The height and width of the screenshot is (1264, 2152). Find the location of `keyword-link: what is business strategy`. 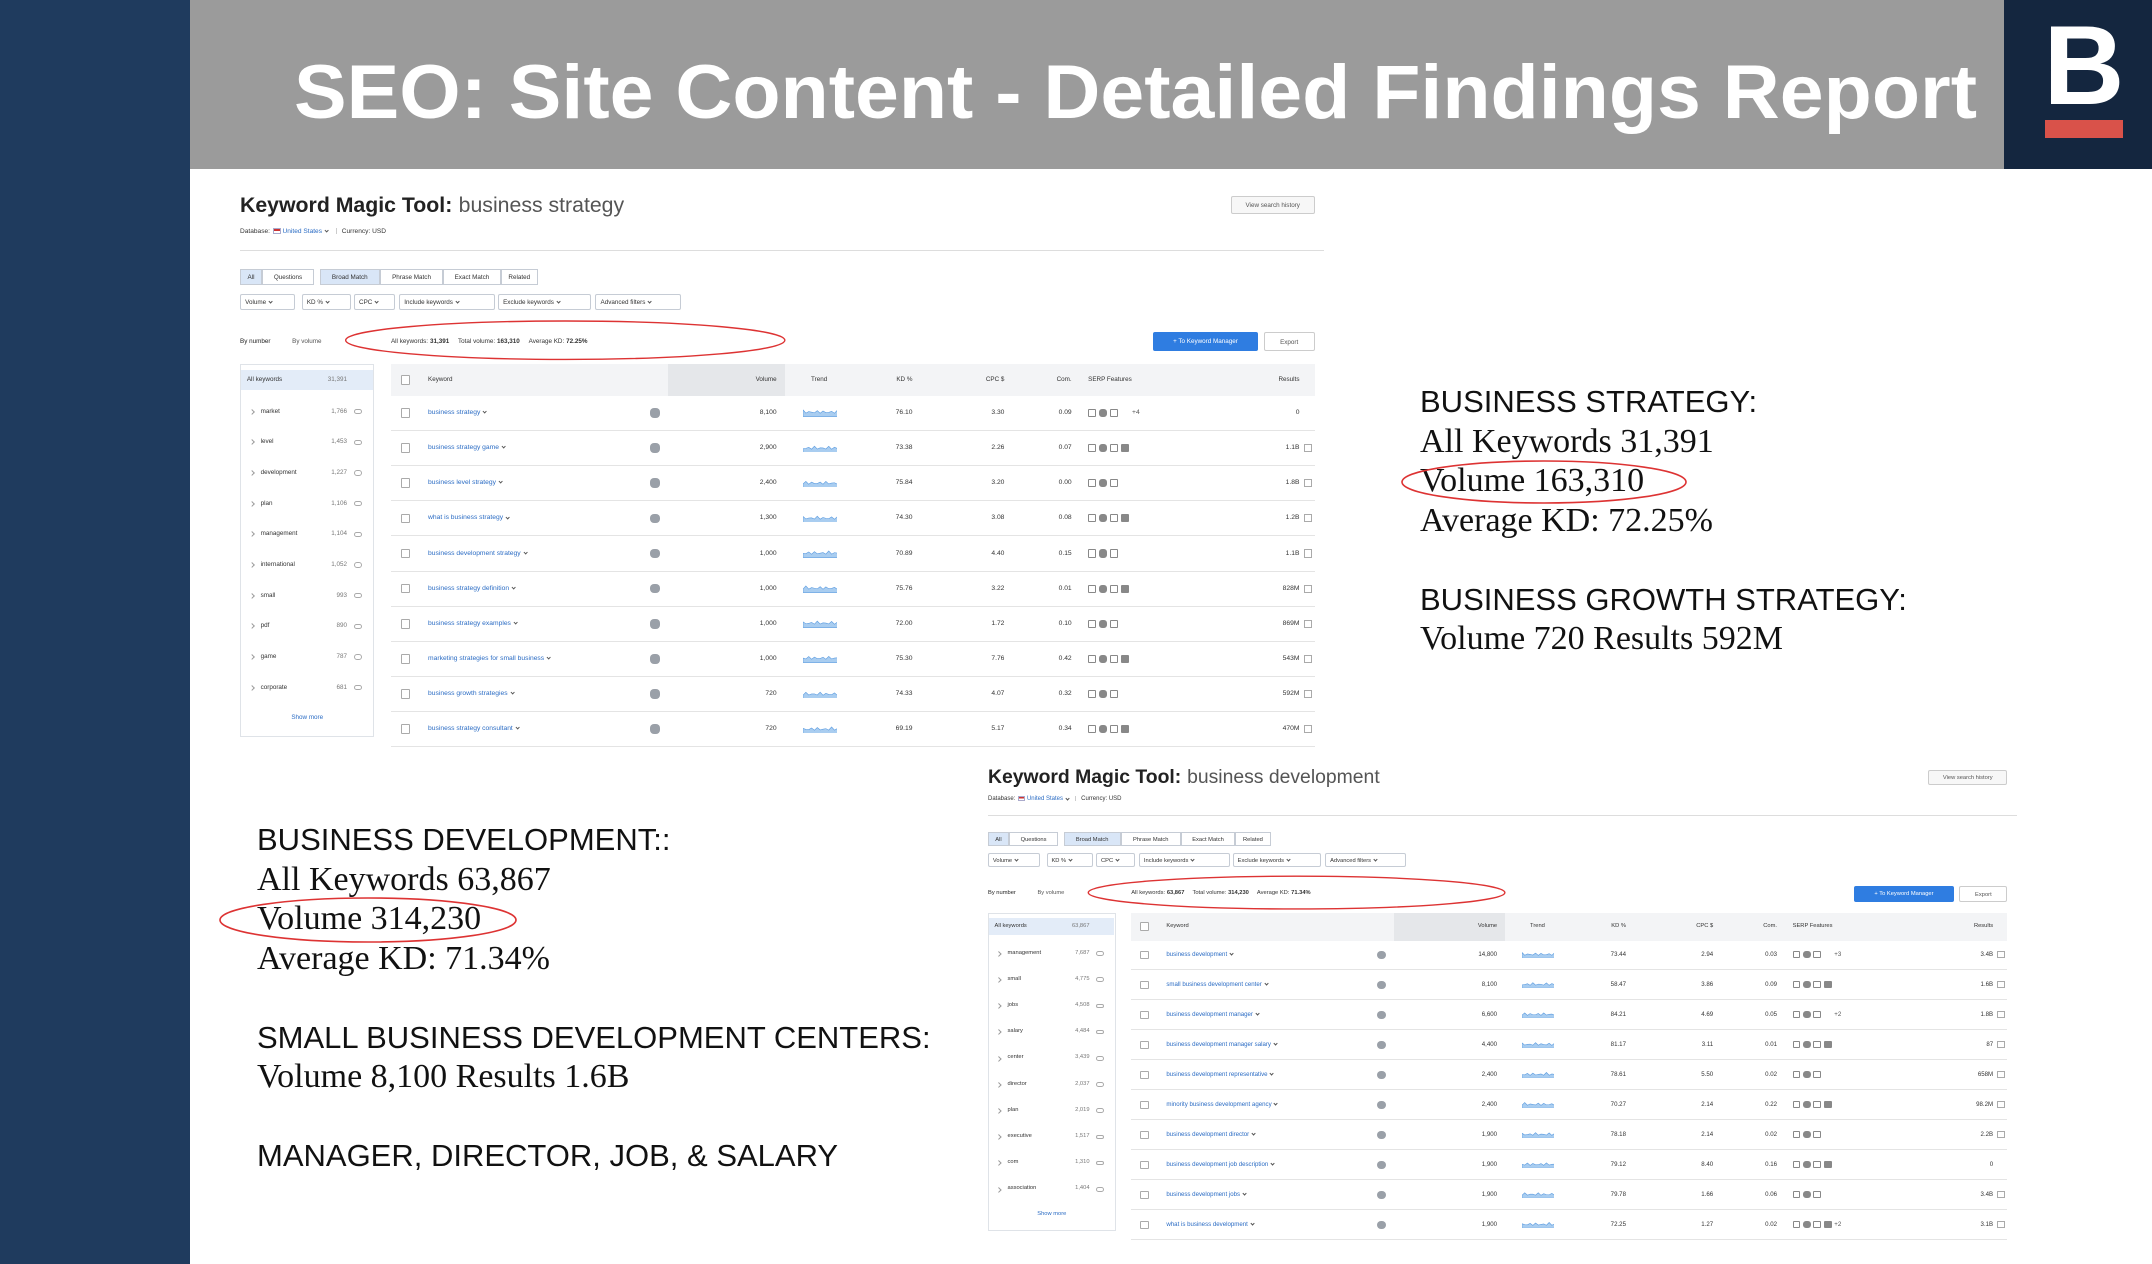

keyword-link: what is business strategy is located at coordinates (544, 518).